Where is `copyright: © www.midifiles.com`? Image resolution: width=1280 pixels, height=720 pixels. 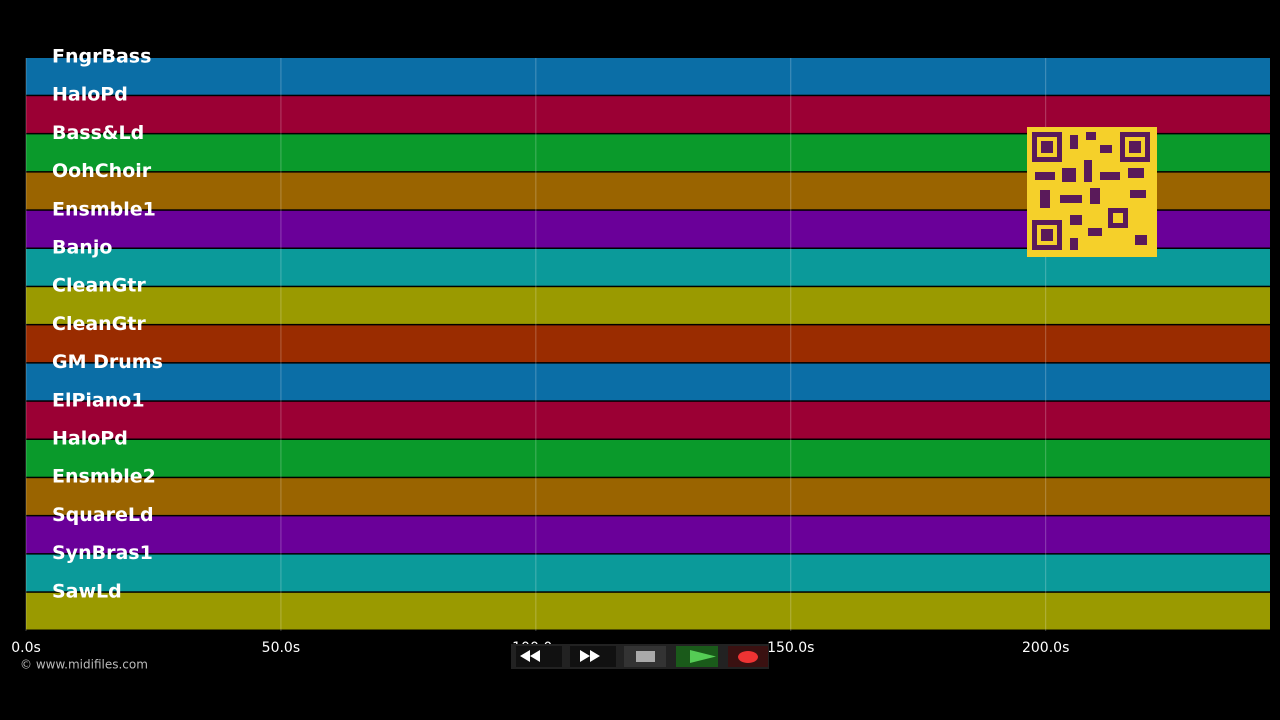
copyright: © www.midifiles.com is located at coordinates (84, 665).